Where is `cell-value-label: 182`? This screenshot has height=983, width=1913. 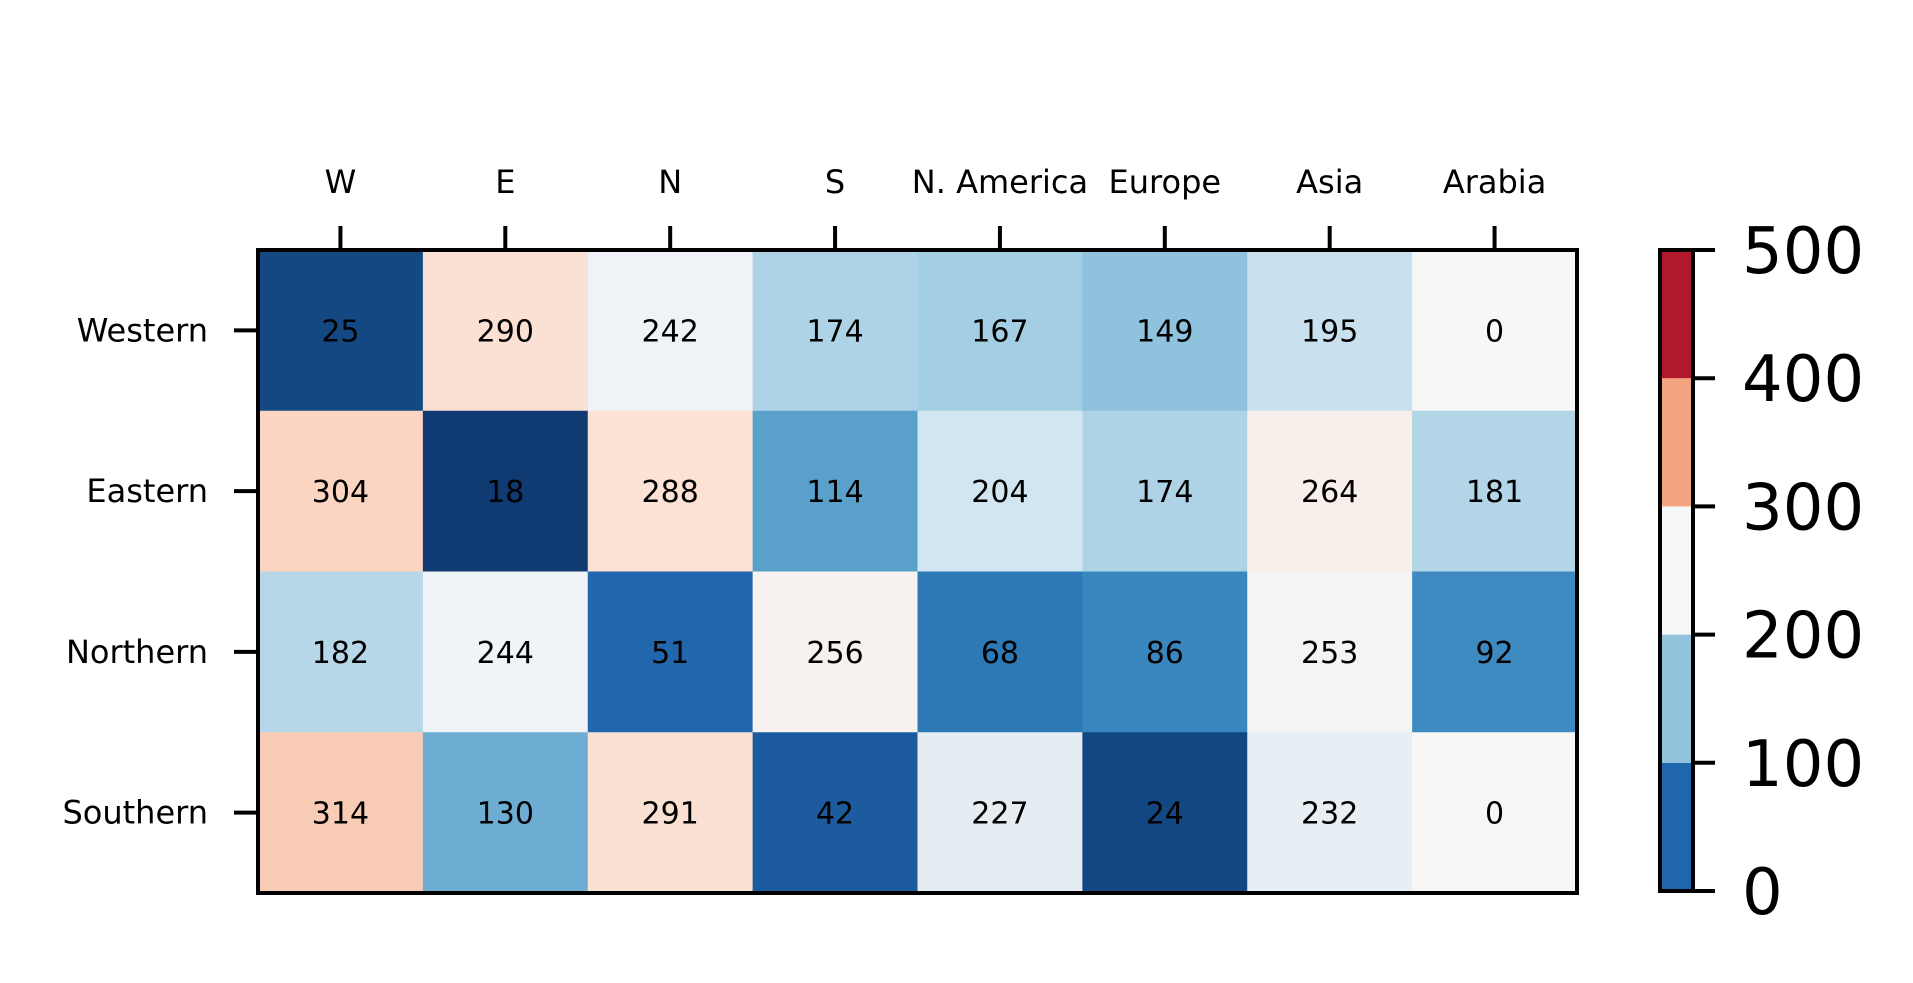
cell-value-label: 182 is located at coordinates (340, 653).